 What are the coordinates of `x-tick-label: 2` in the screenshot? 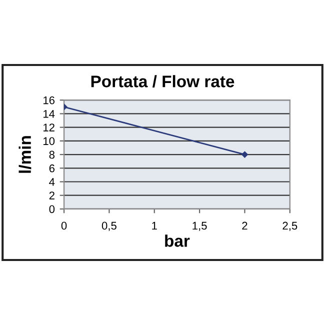 It's located at (245, 226).